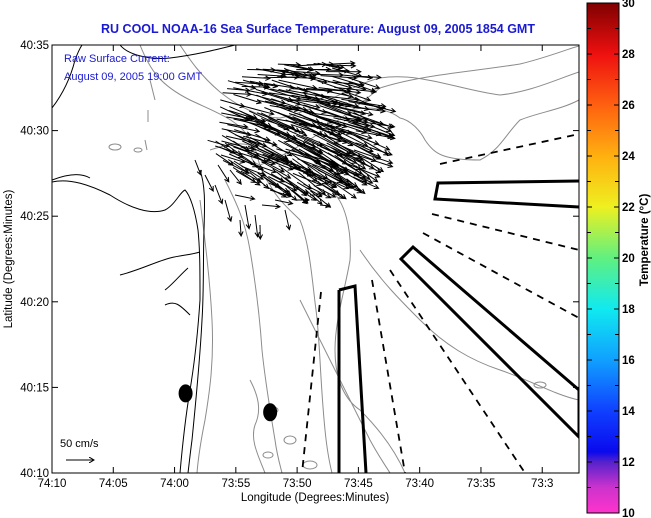 Image resolution: width=651 pixels, height=518 pixels. Describe the element at coordinates (628, 513) in the screenshot. I see `colorbar-tick-label: 10` at that location.